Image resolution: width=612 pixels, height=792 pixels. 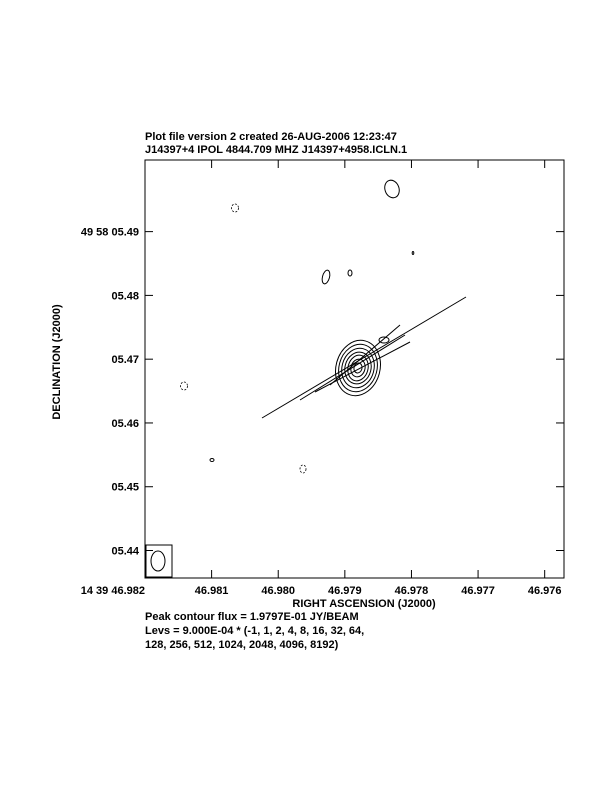 I want to click on y-tick-label: 05.47, so click(x=125, y=360).